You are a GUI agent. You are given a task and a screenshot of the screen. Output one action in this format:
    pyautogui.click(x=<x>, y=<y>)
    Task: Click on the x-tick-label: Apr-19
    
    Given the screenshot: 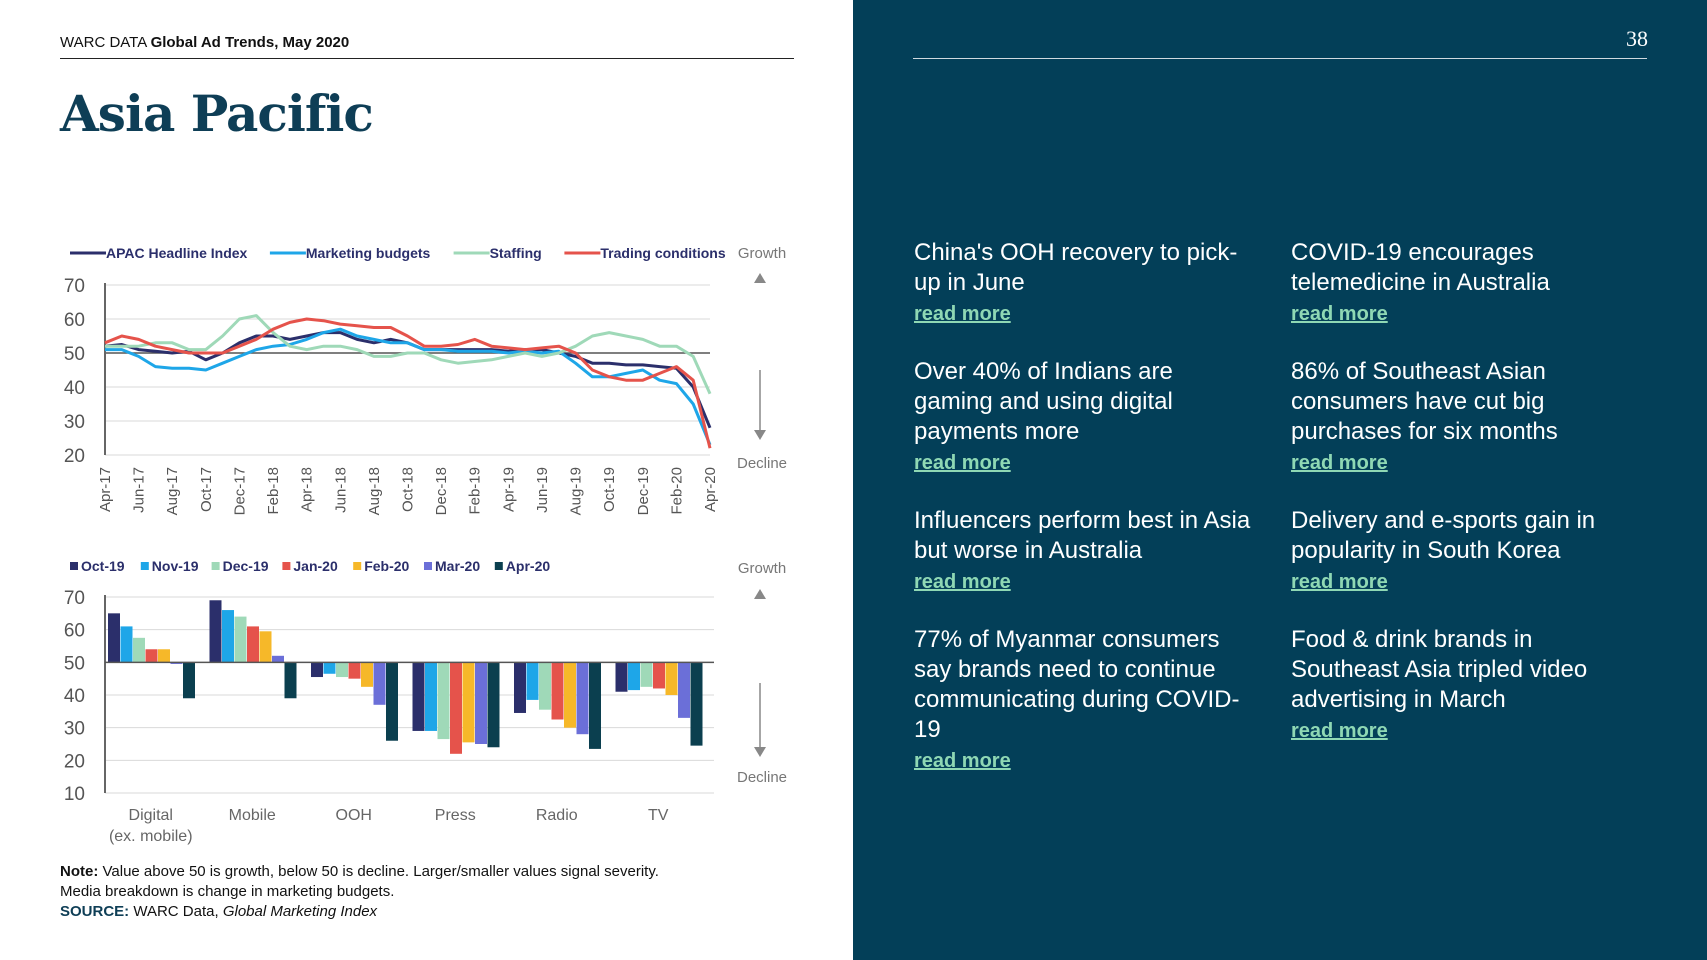 What is the action you would take?
    pyautogui.click(x=508, y=489)
    